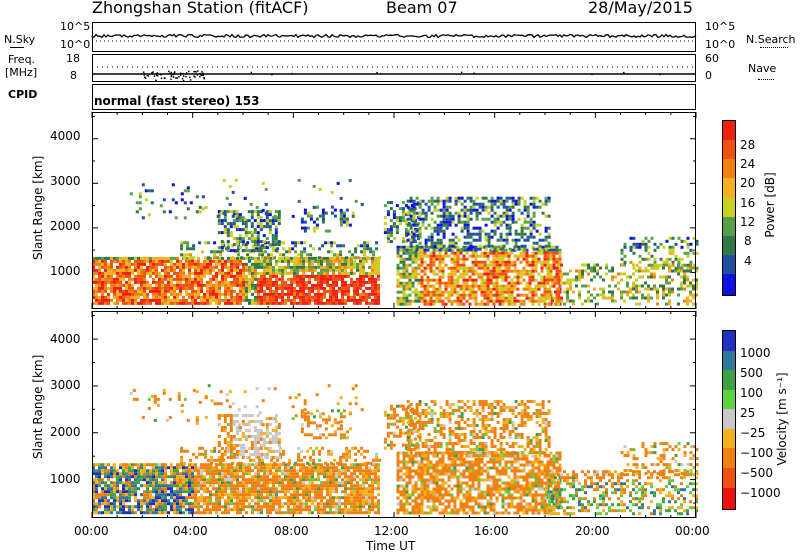 This screenshot has width=800, height=554. Describe the element at coordinates (422, 8) in the screenshot. I see `beam-title: Beam 07` at that location.